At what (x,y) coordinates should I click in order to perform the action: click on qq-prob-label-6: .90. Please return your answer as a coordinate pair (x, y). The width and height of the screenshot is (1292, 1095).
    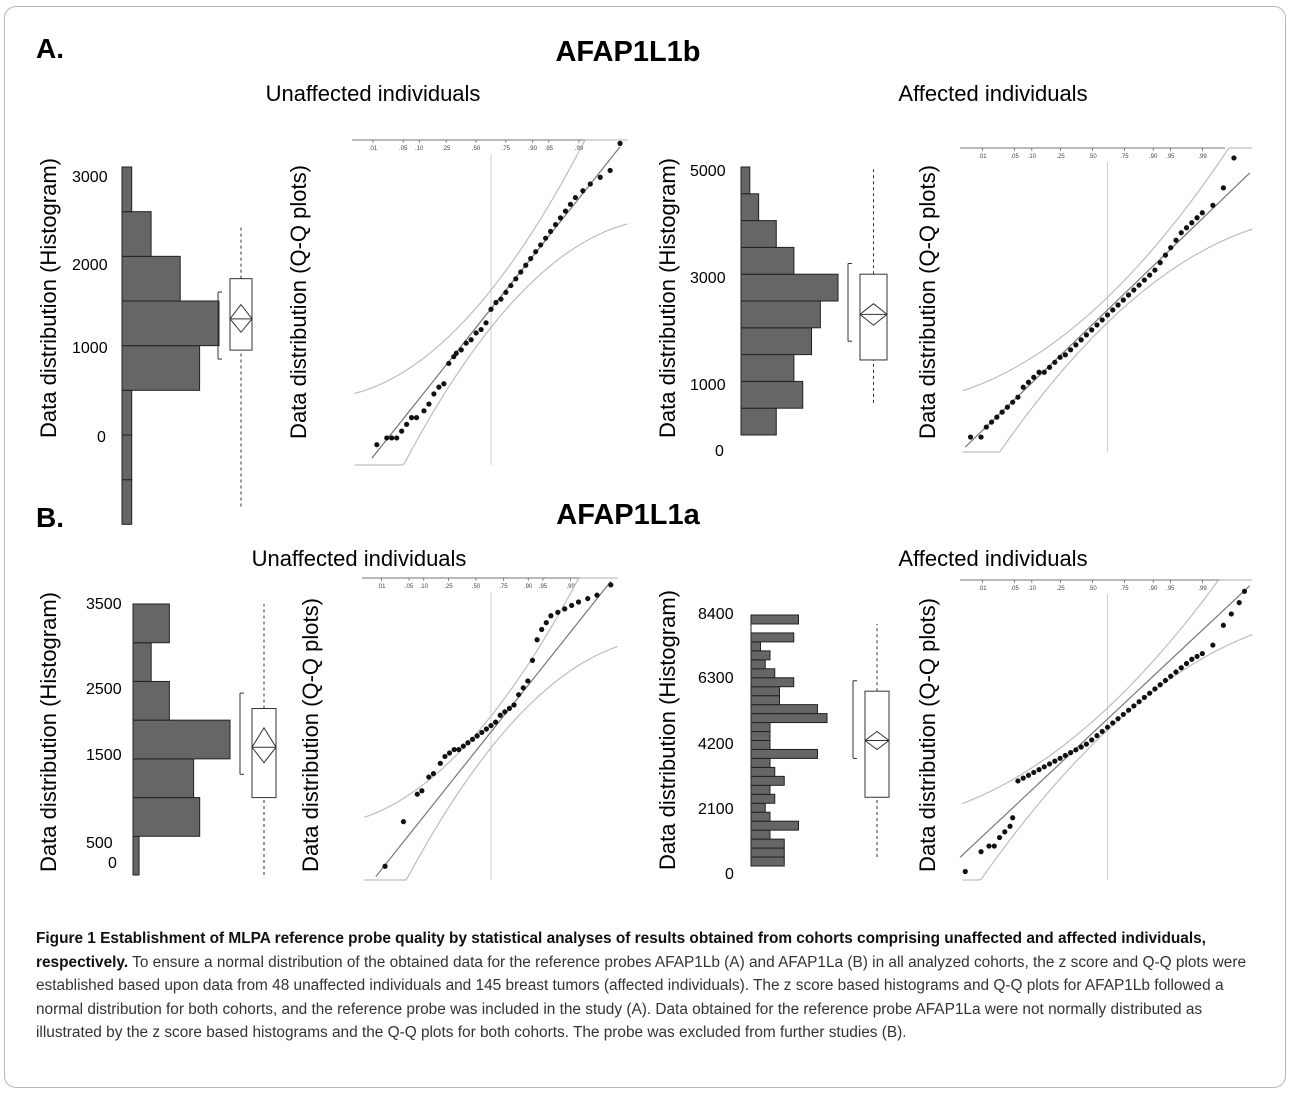
    Looking at the image, I should click on (533, 149).